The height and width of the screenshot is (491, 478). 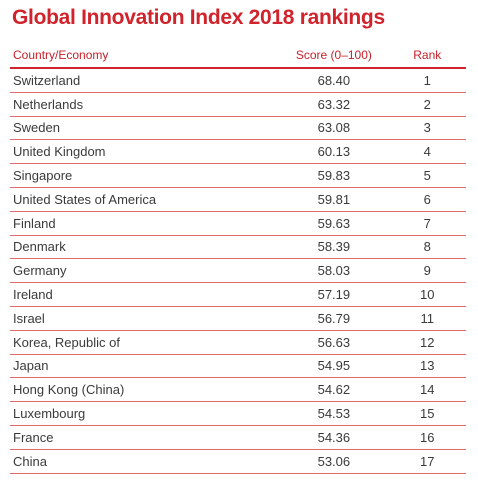 What do you see at coordinates (334, 104) in the screenshot?
I see `score-cell: 63.32` at bounding box center [334, 104].